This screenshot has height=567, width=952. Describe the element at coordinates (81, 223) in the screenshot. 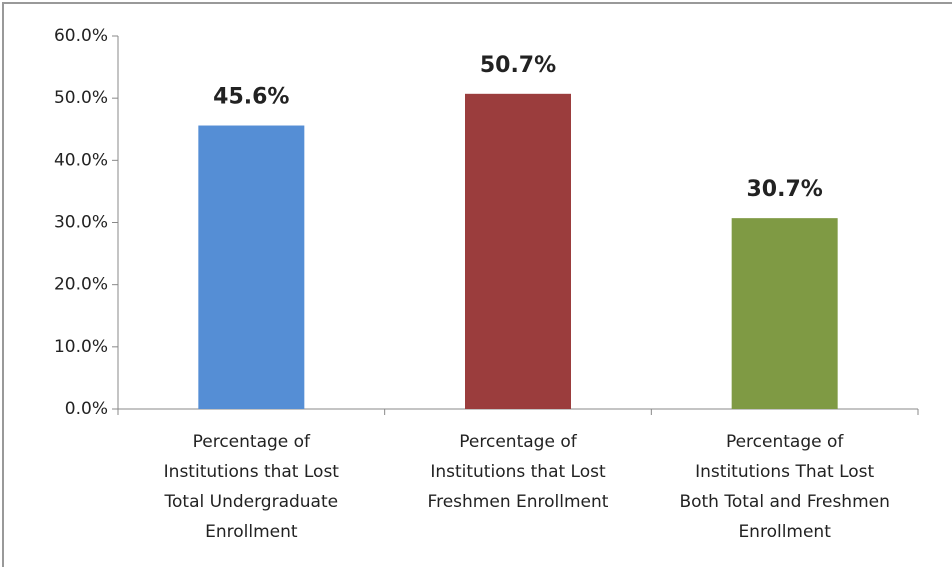

I see `y-tick-label: 30.0%` at that location.